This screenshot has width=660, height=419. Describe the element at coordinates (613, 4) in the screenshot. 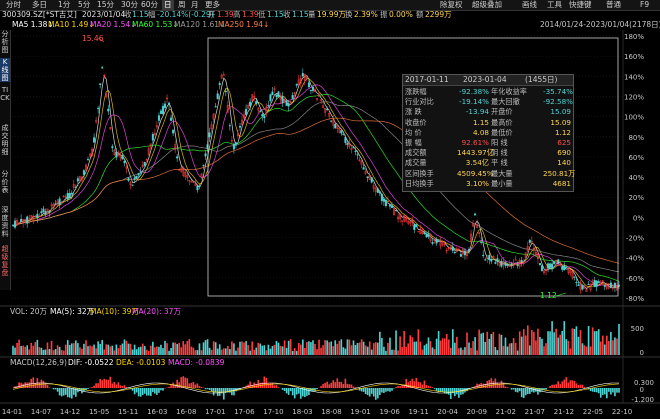

I see `normal-button: 普通` at that location.